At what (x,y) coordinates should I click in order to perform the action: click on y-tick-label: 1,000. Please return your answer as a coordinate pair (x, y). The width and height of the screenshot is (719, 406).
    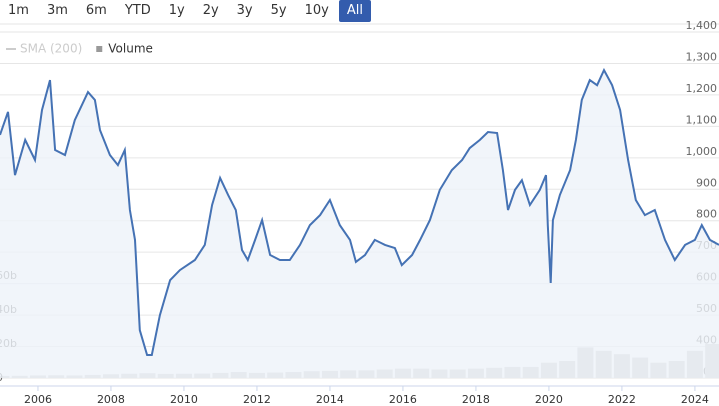
    Looking at the image, I should click on (702, 151).